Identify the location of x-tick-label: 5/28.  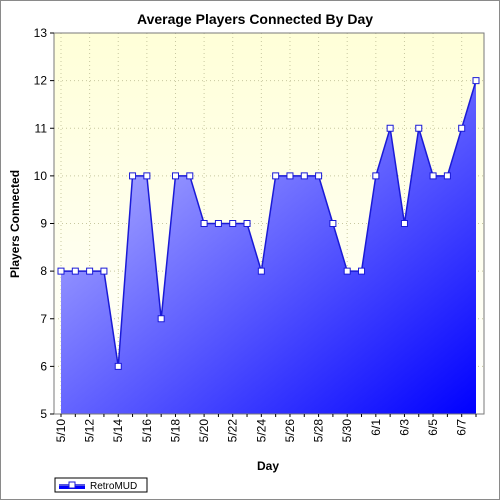
(319, 431).